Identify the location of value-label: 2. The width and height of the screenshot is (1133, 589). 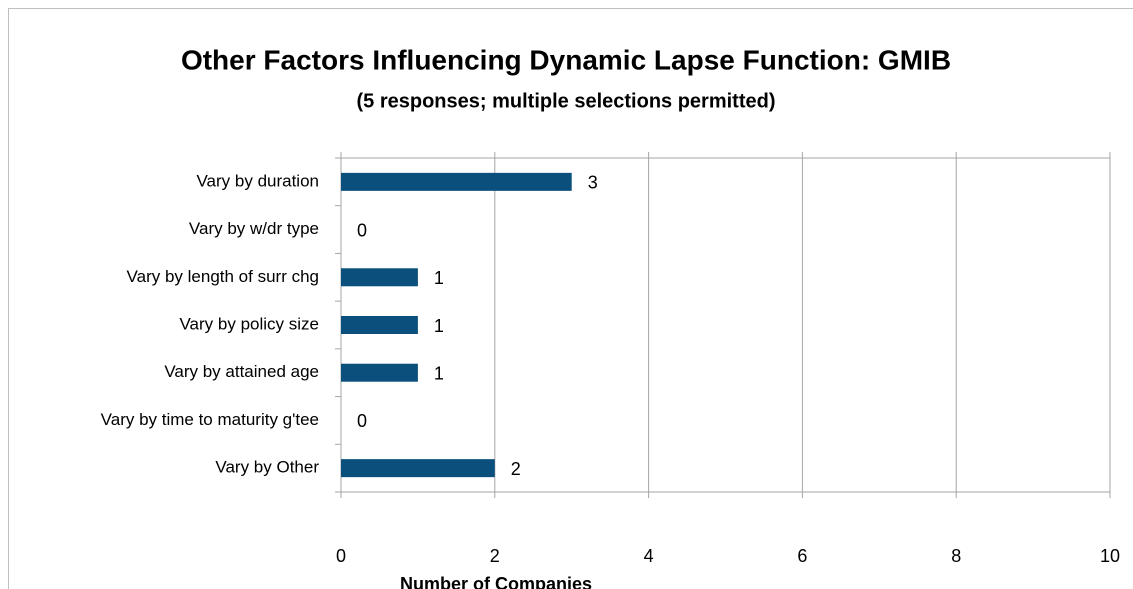
(516, 469).